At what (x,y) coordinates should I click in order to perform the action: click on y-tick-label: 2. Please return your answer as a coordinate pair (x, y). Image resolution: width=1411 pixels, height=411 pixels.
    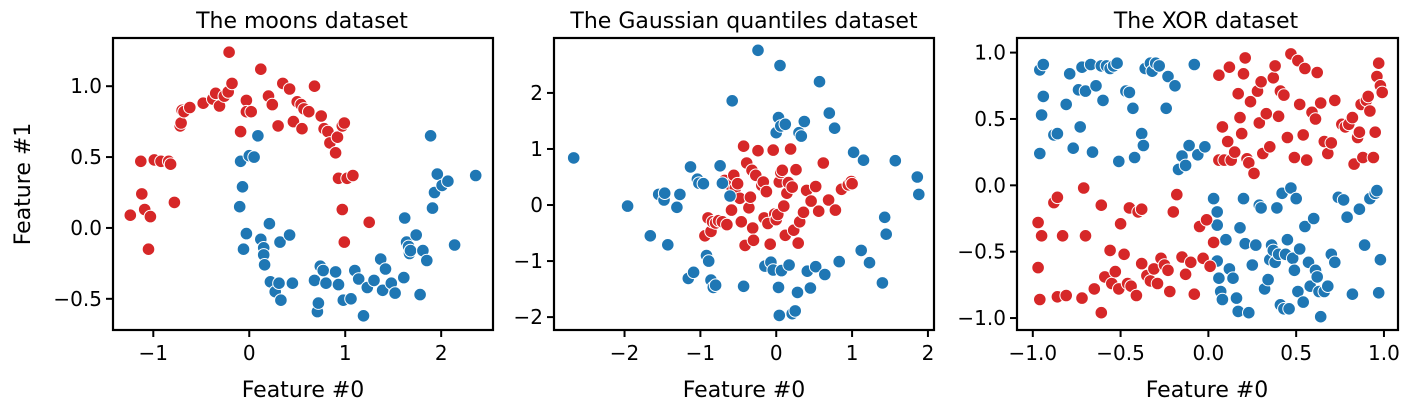
    Looking at the image, I should click on (536, 93).